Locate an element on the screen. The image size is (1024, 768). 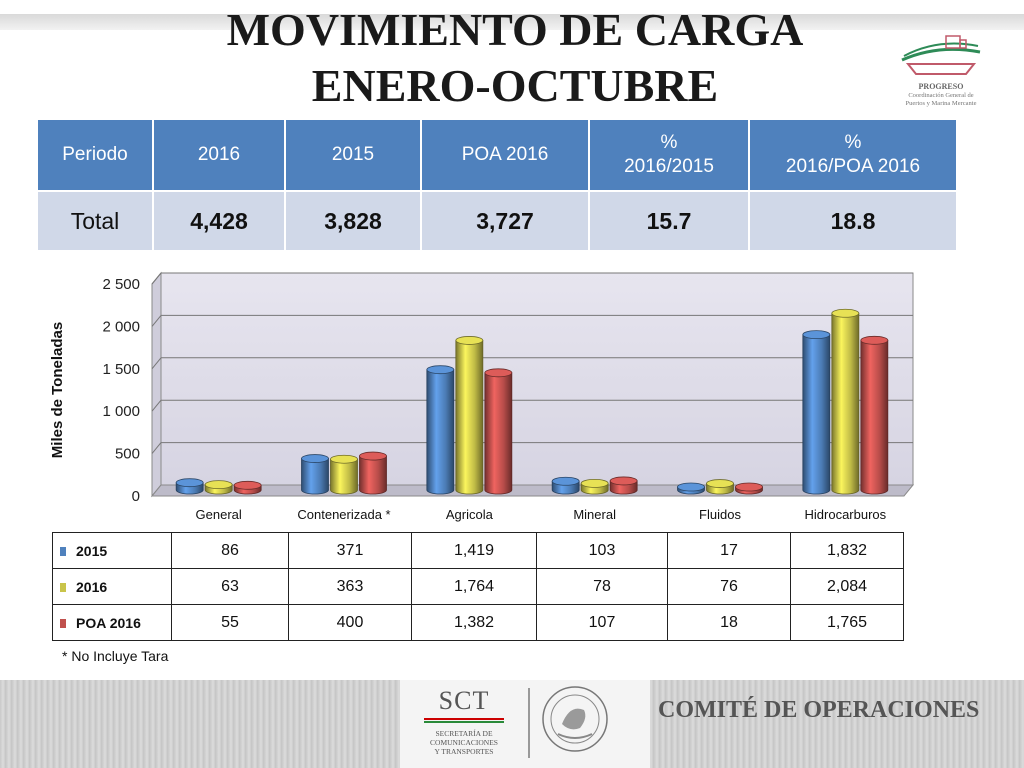
sct-subtitle-line-2: COMUNICACIONES is located at coordinates (464, 742).